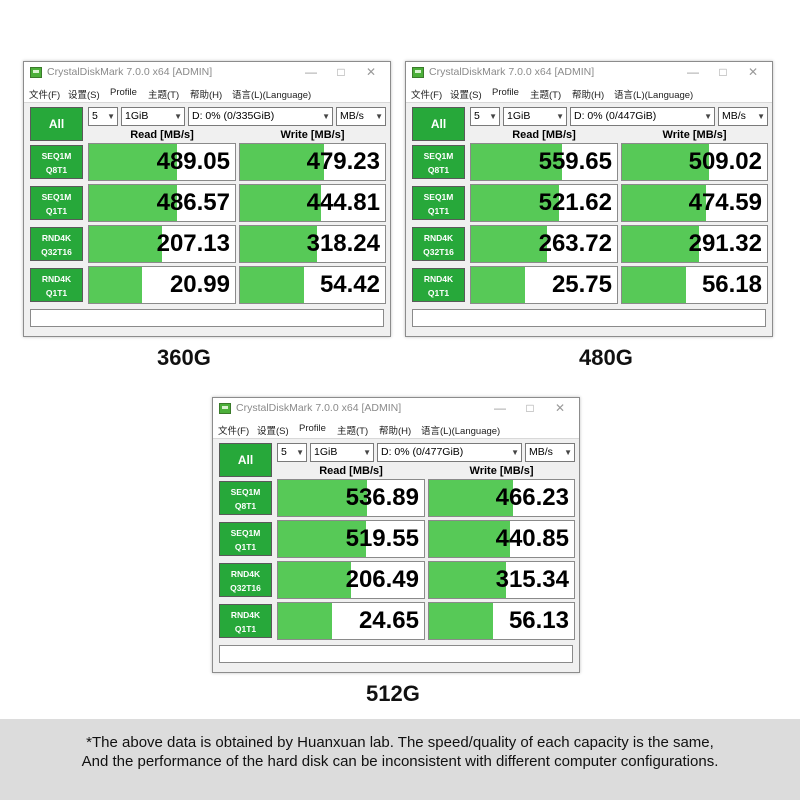 This screenshot has width=800, height=800. Describe the element at coordinates (312, 244) in the screenshot. I see `write-result-cell: 318.24` at that location.